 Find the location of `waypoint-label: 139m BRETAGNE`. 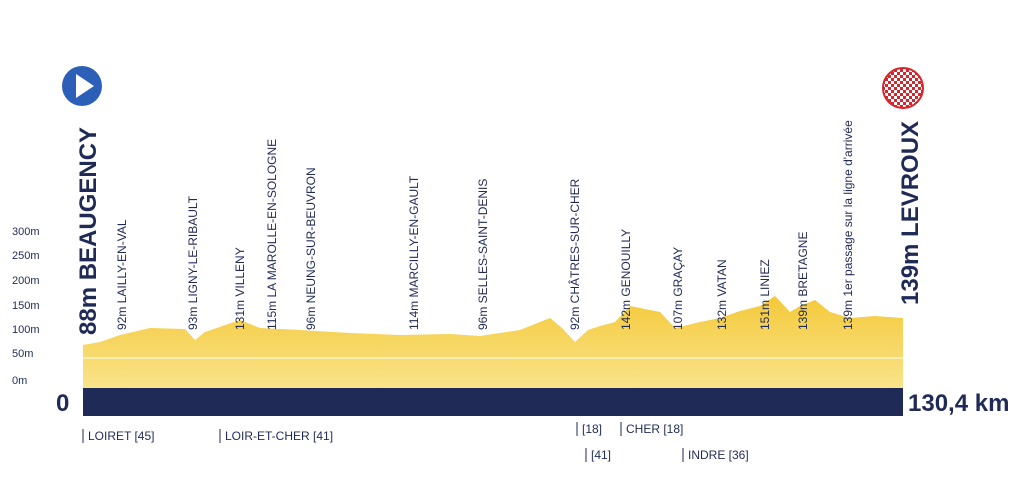

waypoint-label: 139m BRETAGNE is located at coordinates (803, 281).